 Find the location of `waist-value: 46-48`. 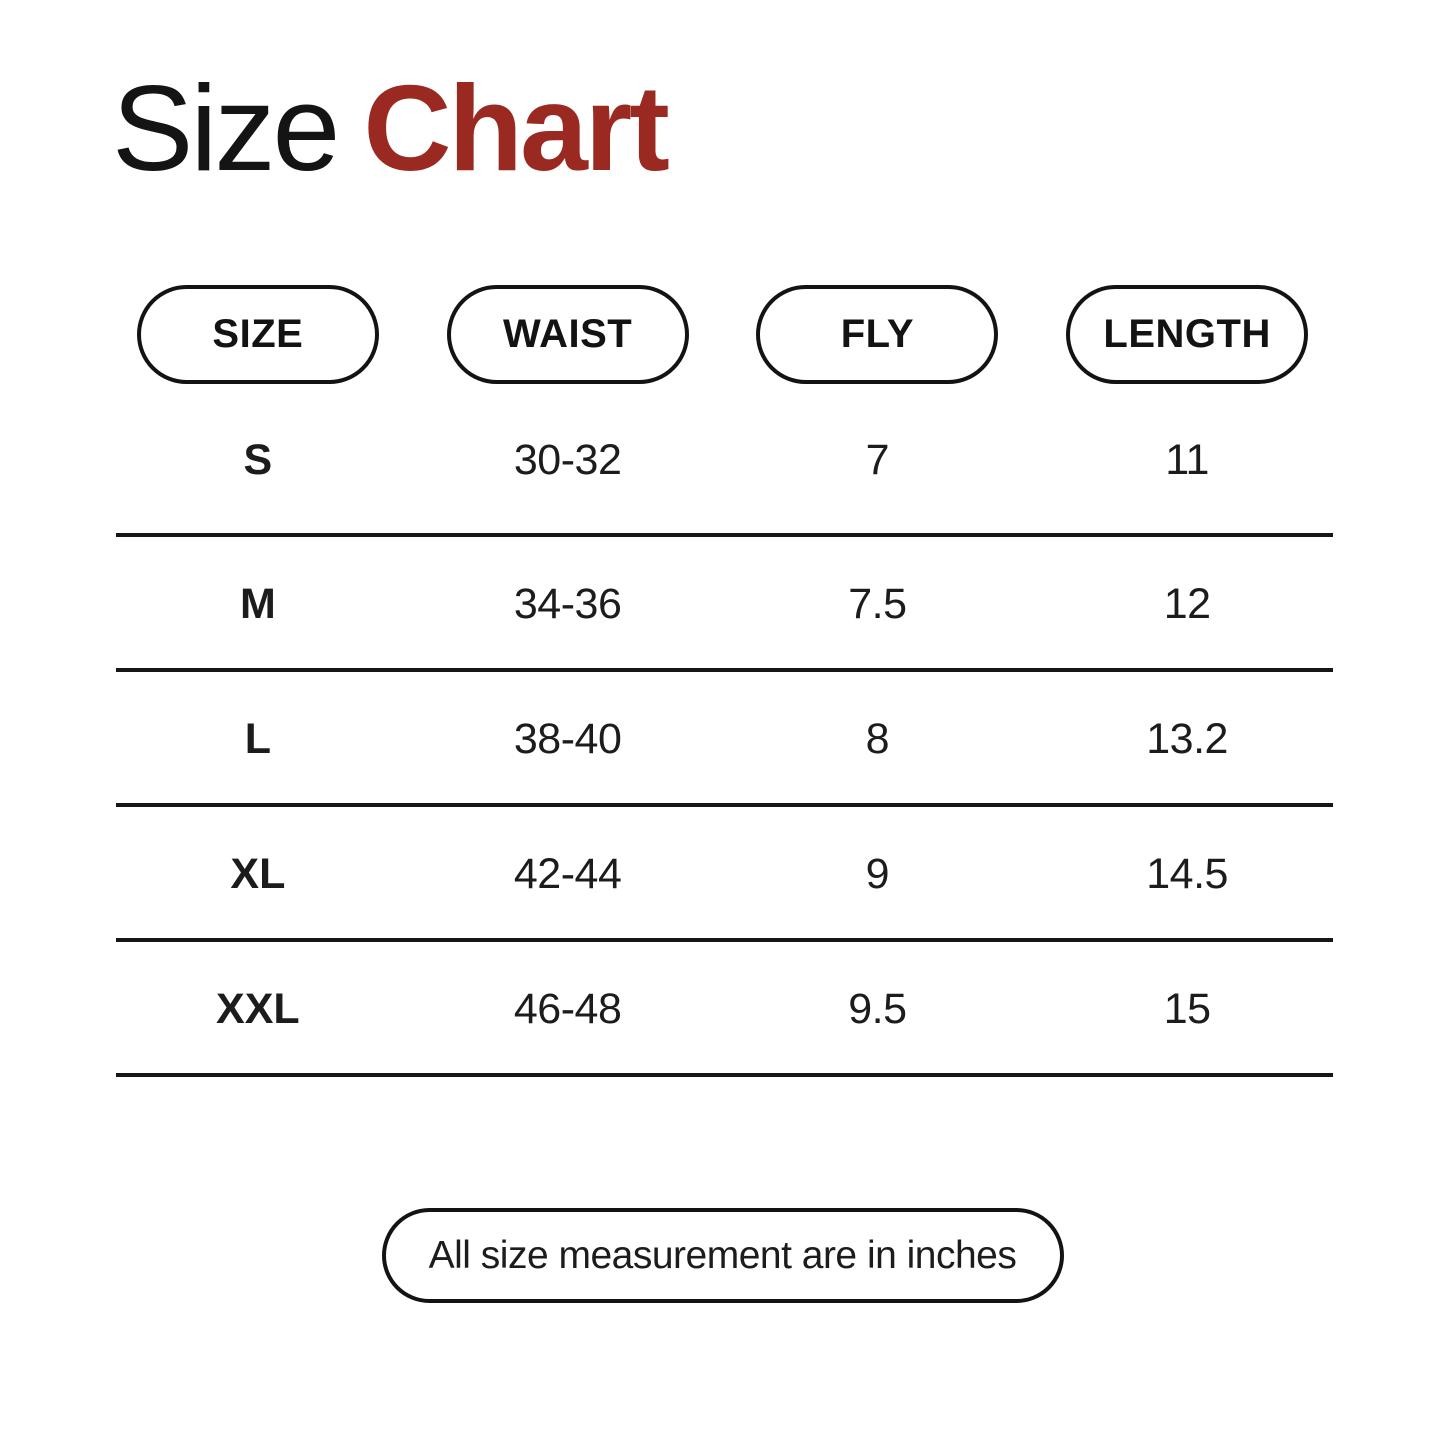

waist-value: 46-48 is located at coordinates (567, 1009).